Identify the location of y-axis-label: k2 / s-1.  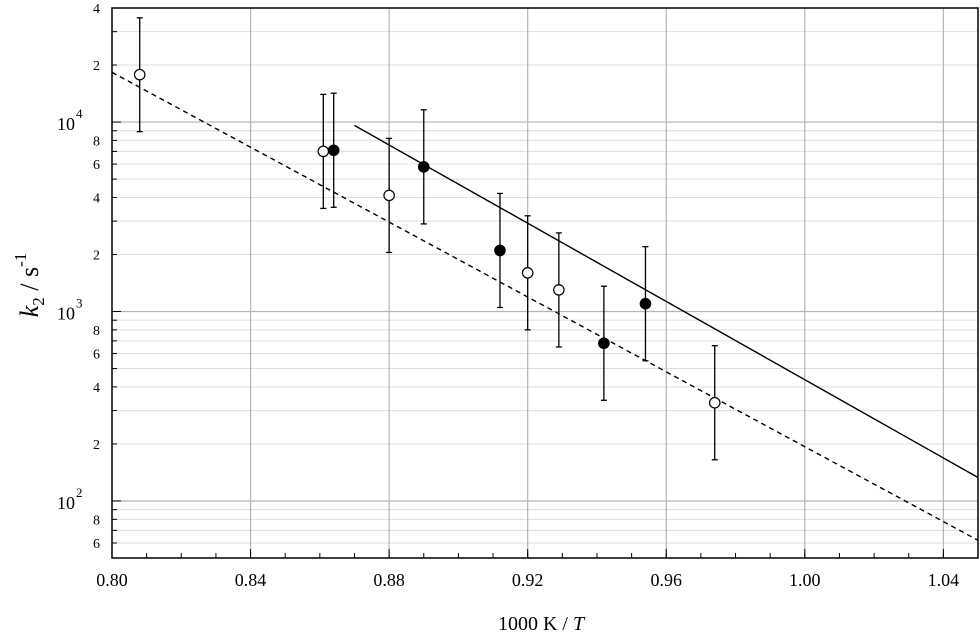
(29, 285).